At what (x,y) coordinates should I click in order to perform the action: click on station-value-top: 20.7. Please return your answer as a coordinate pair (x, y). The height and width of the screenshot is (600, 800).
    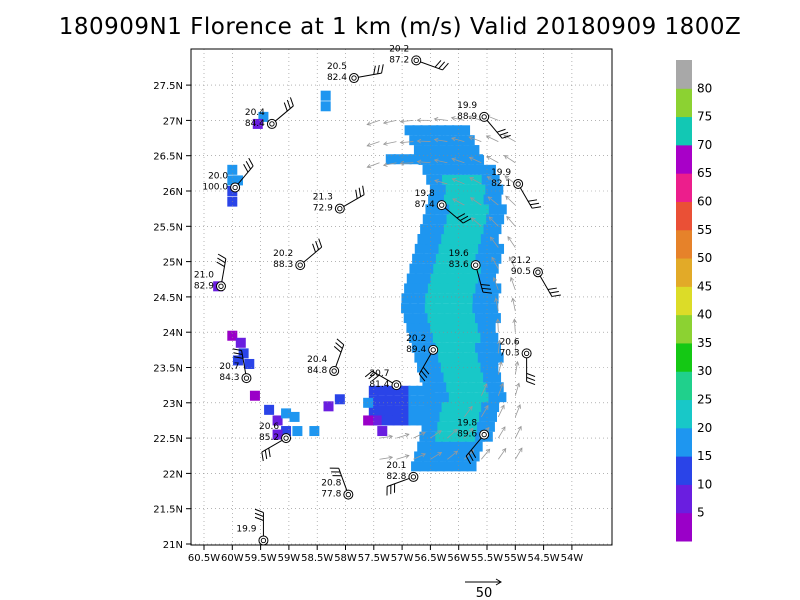
    Looking at the image, I should click on (229, 367).